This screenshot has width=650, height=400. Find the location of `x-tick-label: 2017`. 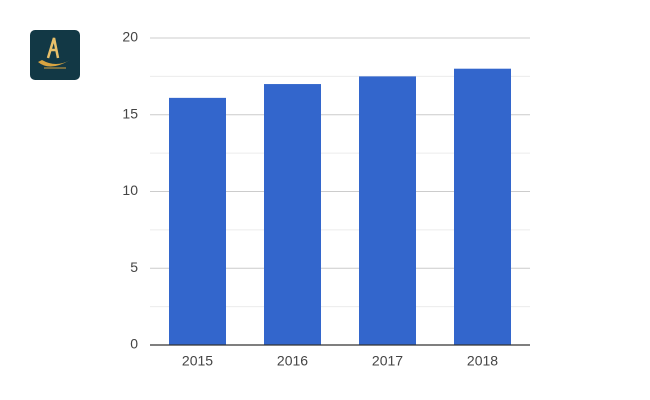

x-tick-label: 2017 is located at coordinates (387, 361).